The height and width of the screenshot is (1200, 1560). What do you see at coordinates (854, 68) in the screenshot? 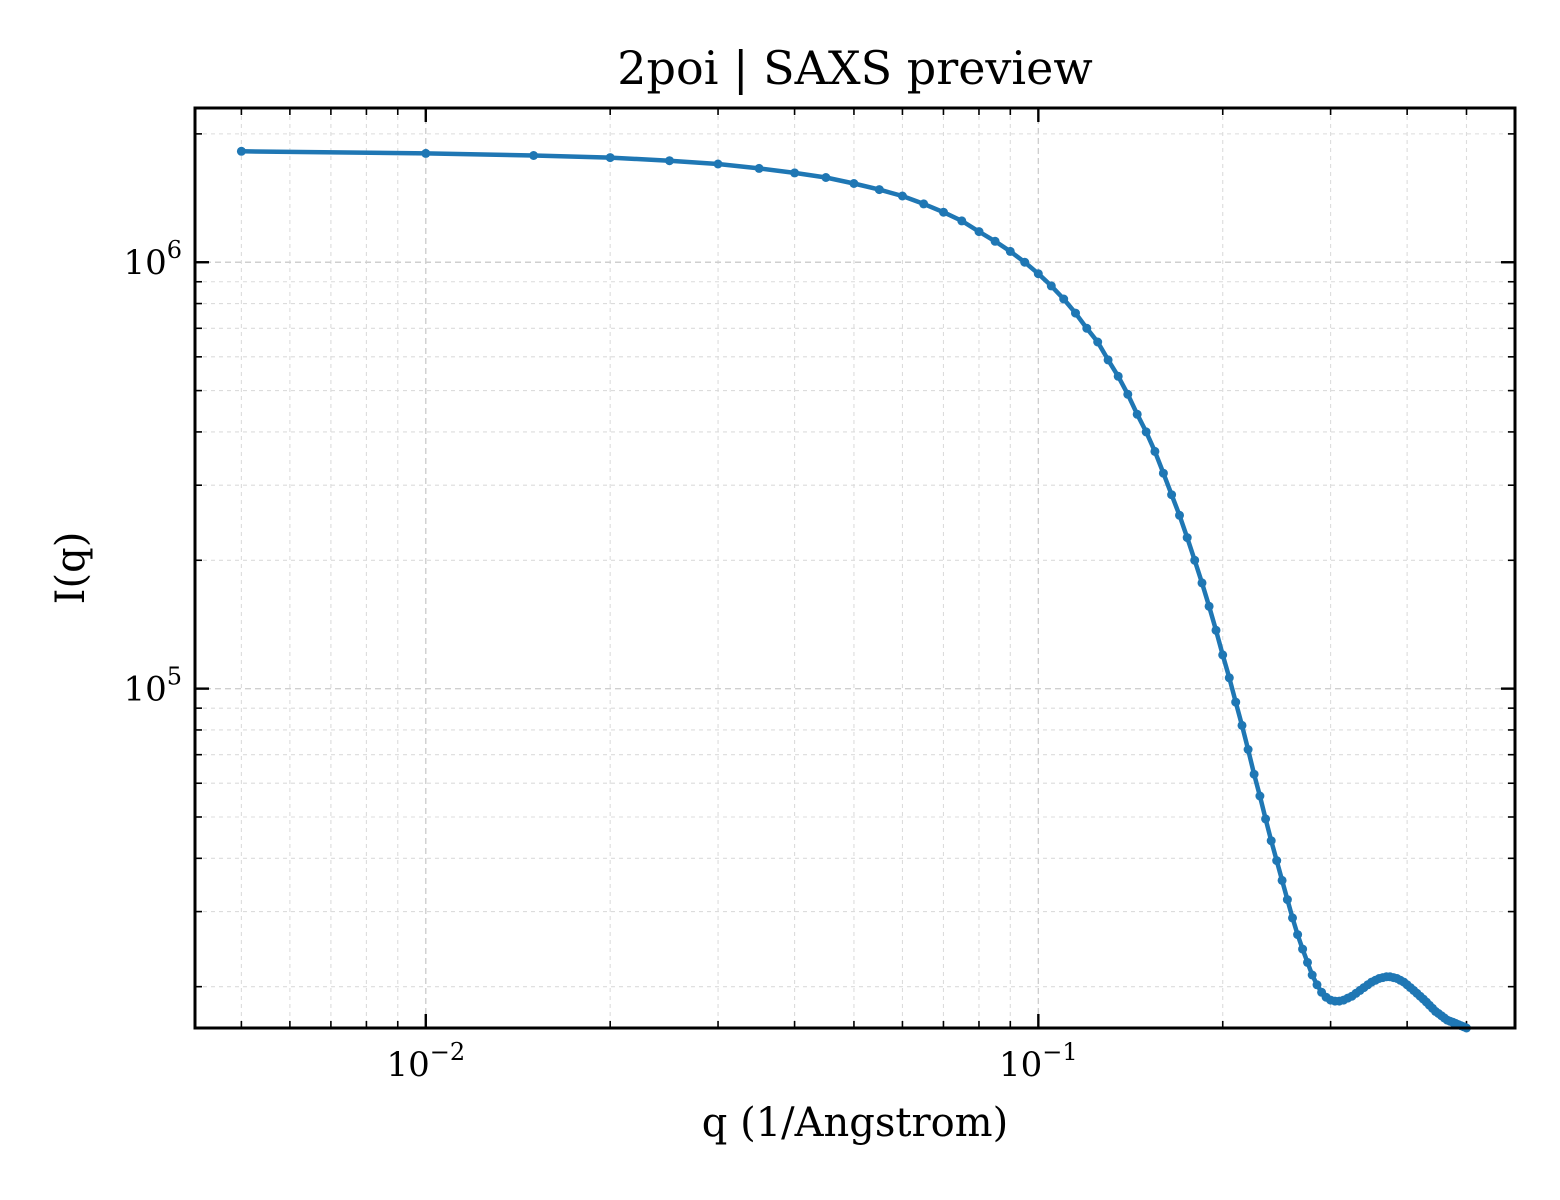
I see `chart-title: 2poi | SAXS preview` at bounding box center [854, 68].